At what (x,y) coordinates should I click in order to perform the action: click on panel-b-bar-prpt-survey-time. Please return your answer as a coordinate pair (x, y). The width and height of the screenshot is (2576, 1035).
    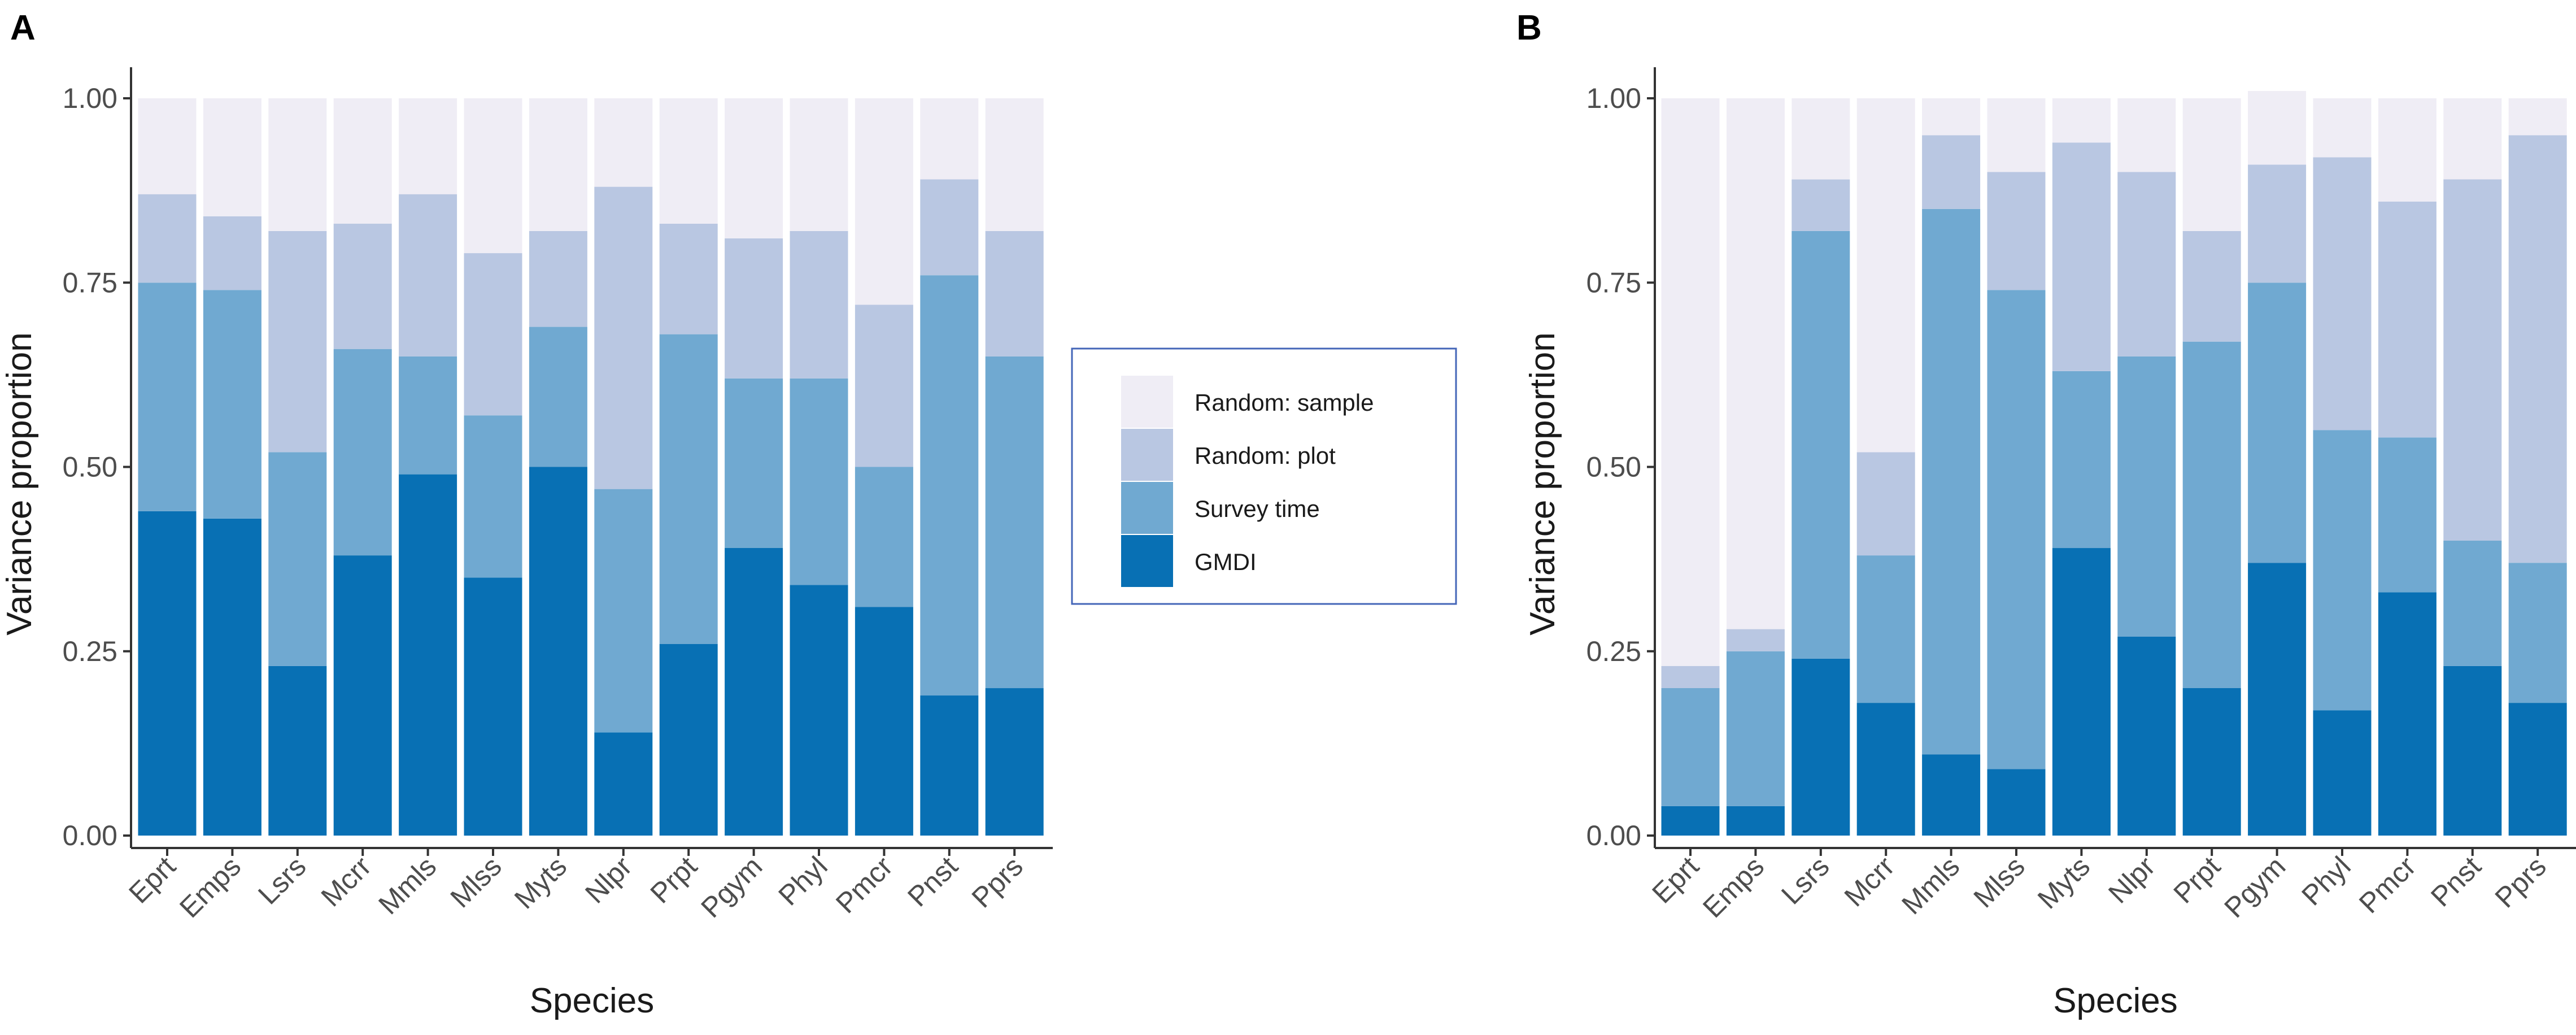
    Looking at the image, I should click on (2211, 515).